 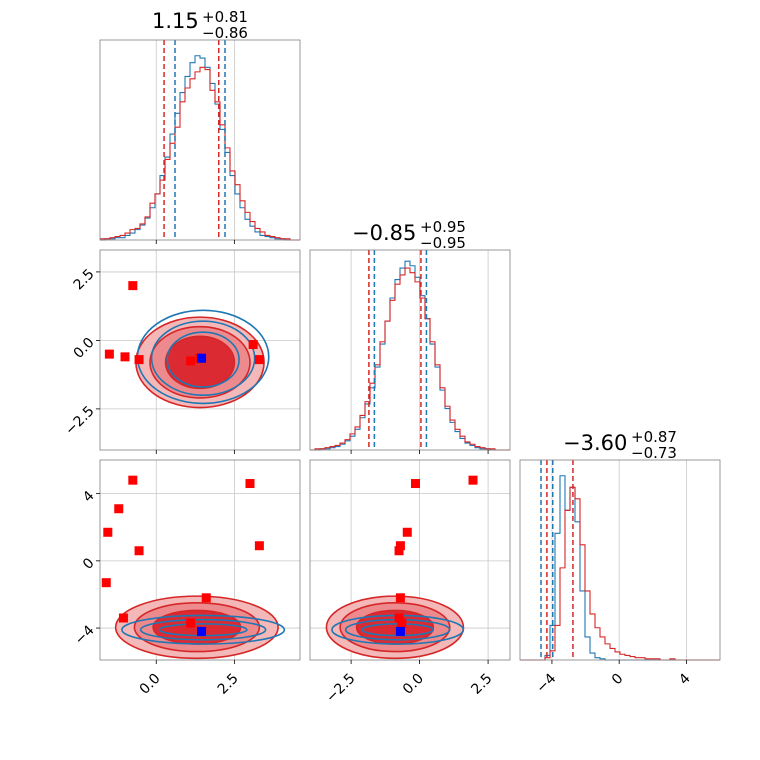 I want to click on x-tick-label: −4, so click(x=546, y=684).